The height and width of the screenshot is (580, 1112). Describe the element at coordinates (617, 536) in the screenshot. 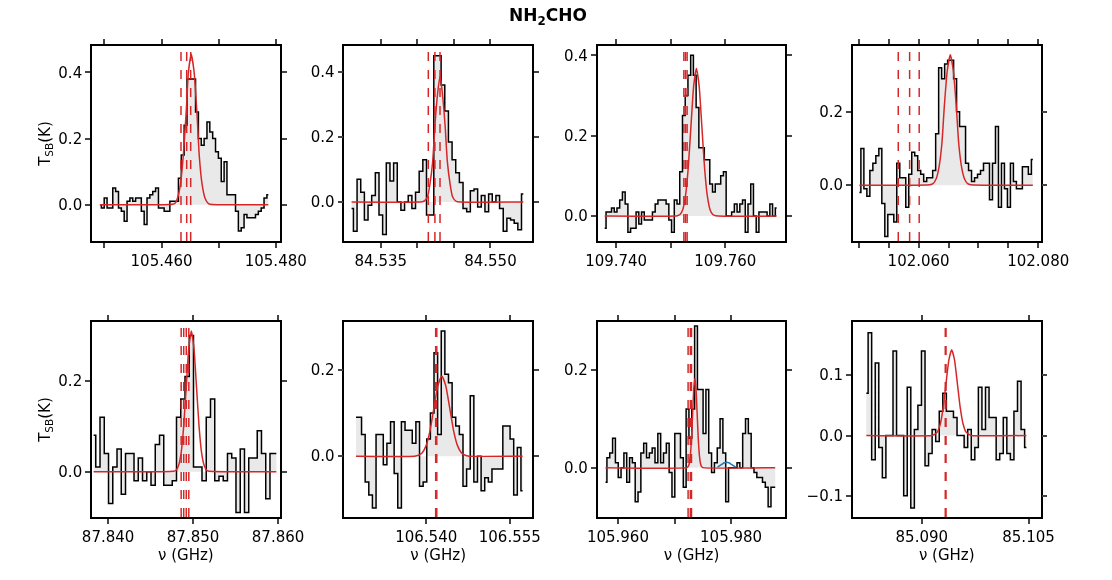

I see `x-tick-label: 105.960` at that location.